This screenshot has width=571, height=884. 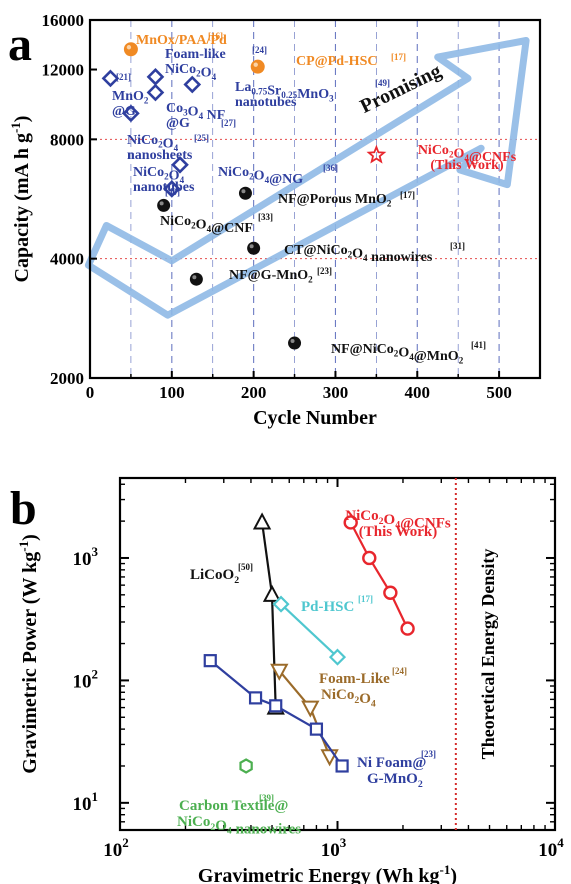 I want to click on x-tick-label: 500, so click(x=499, y=392).